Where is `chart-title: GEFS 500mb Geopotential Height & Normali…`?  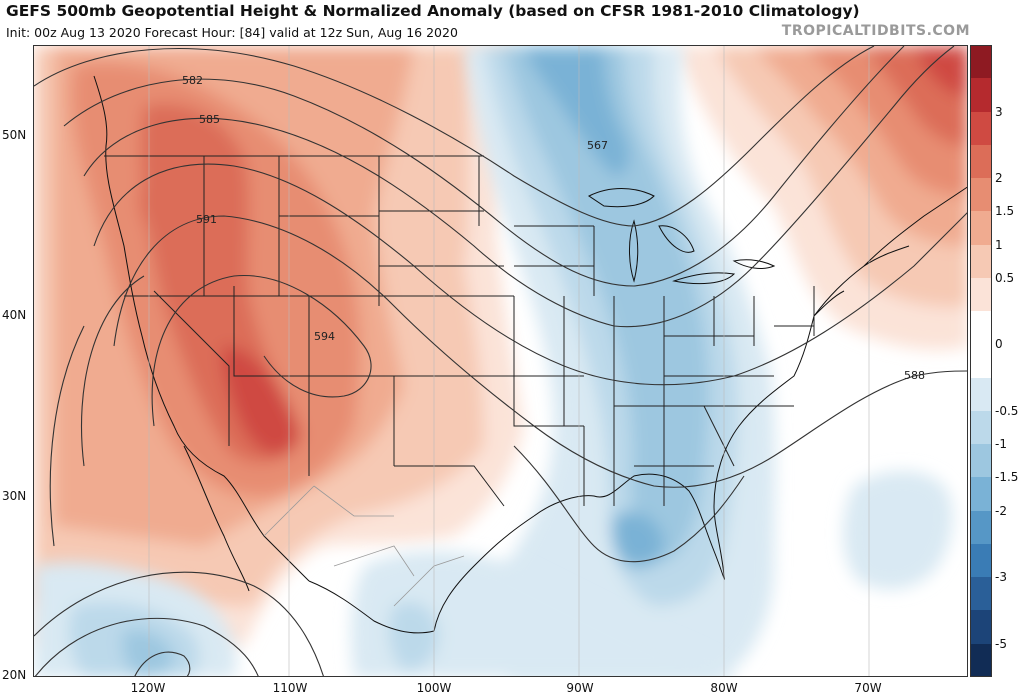 chart-title: GEFS 500mb Geopotential Height & Normali… is located at coordinates (433, 11).